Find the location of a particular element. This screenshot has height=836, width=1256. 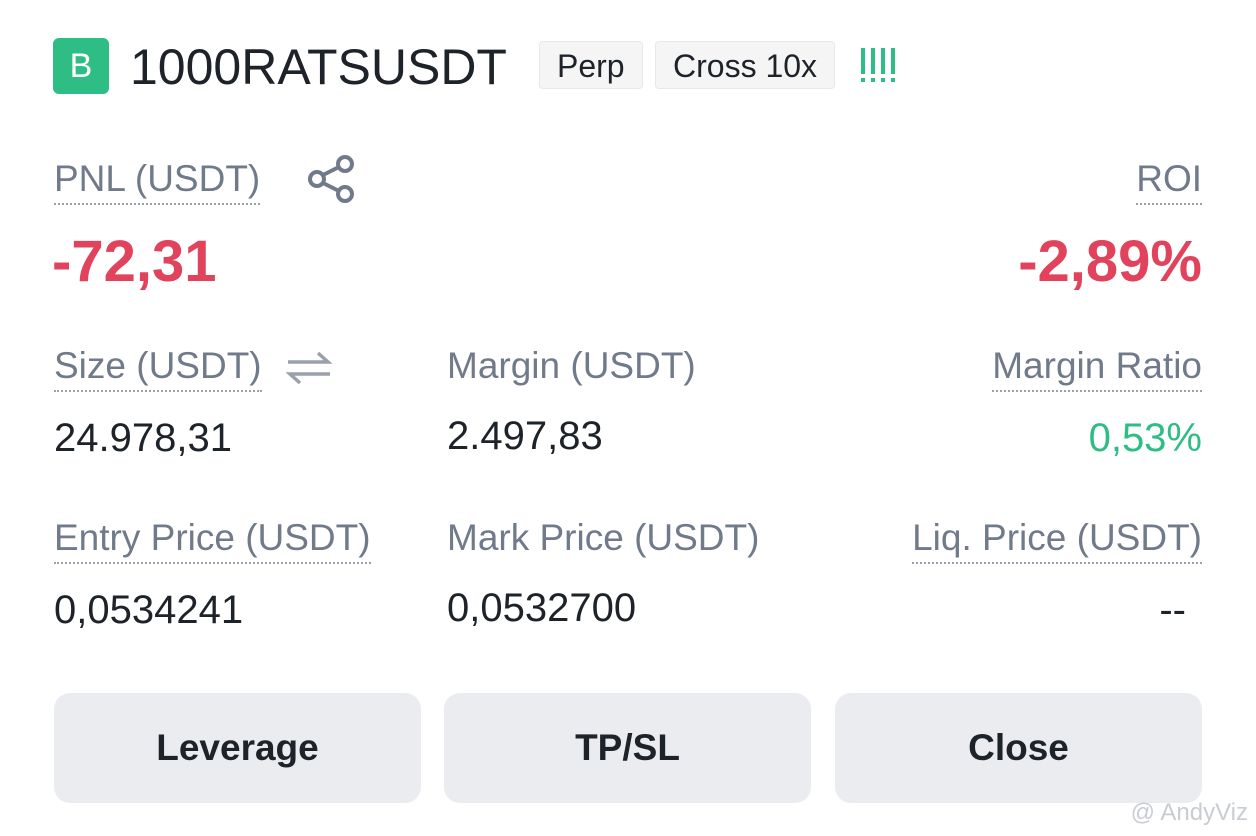

field-label: Margin (USDT) is located at coordinates (571, 365).